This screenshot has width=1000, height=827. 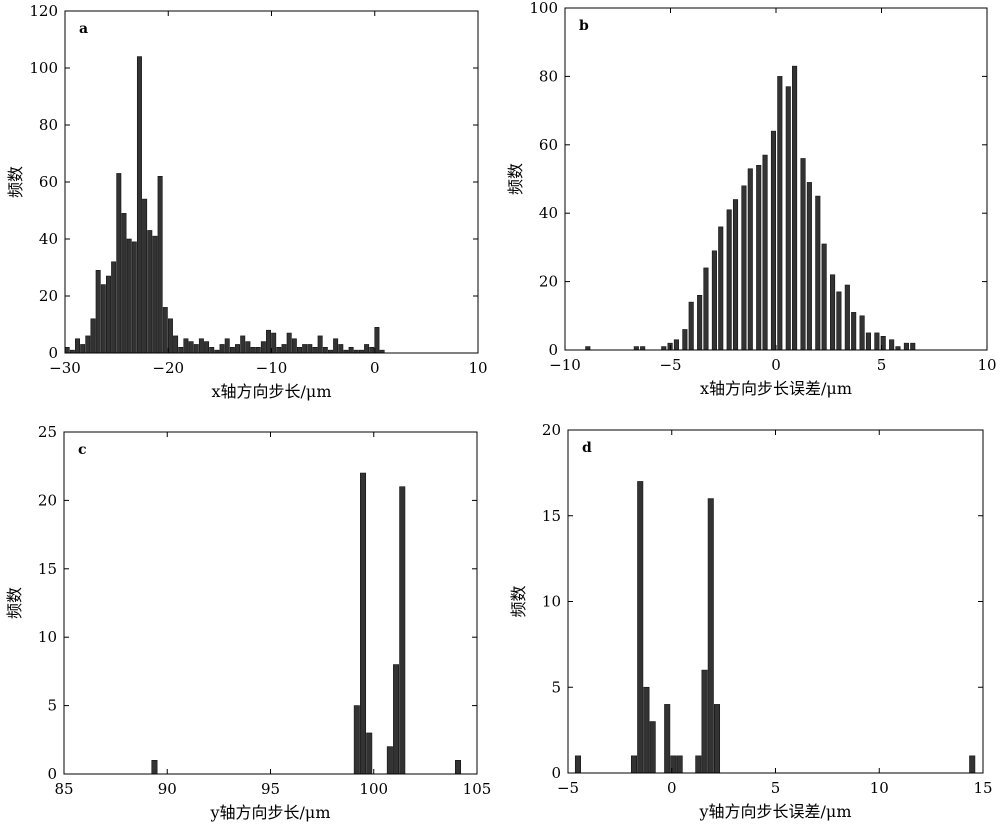 I want to click on y-tick-label: 5, so click(x=556, y=687).